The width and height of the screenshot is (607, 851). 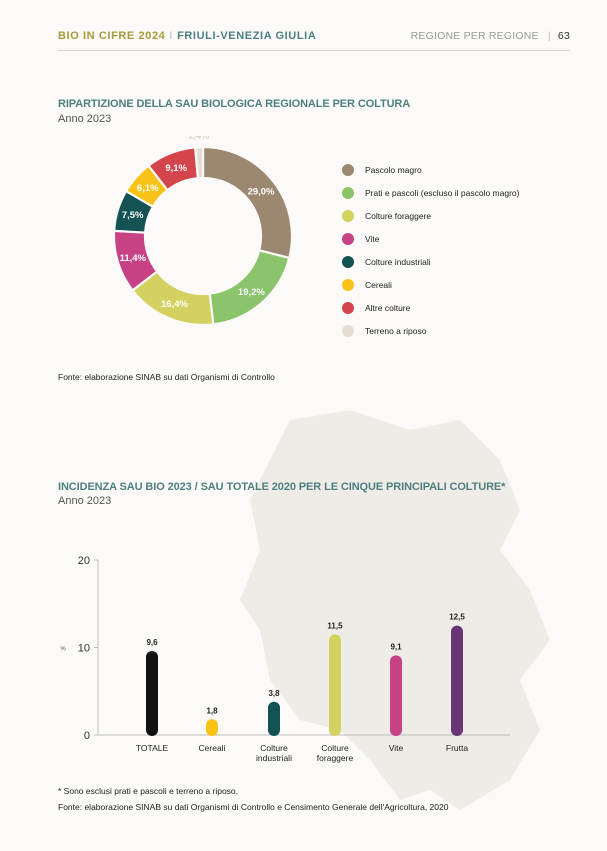 What do you see at coordinates (335, 625) in the screenshot?
I see `bar-value-label: 11,5` at bounding box center [335, 625].